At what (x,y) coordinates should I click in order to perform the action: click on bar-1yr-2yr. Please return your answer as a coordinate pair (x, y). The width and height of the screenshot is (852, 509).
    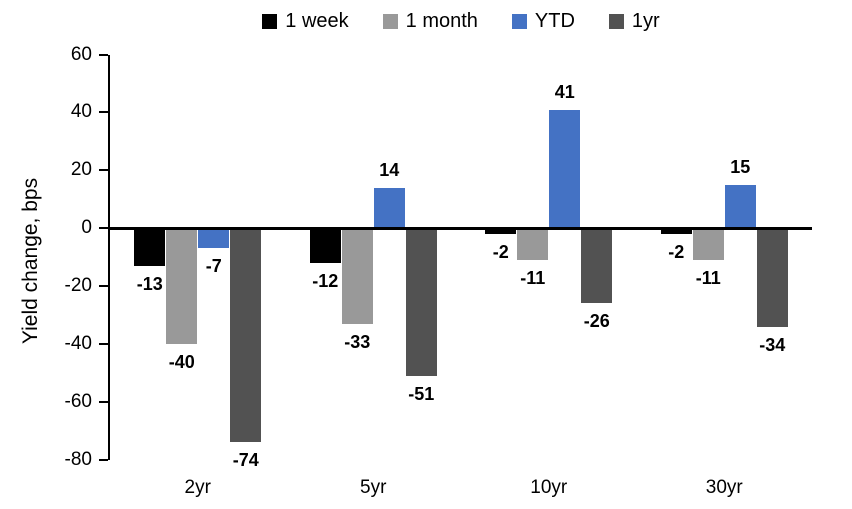
    Looking at the image, I should click on (246, 335).